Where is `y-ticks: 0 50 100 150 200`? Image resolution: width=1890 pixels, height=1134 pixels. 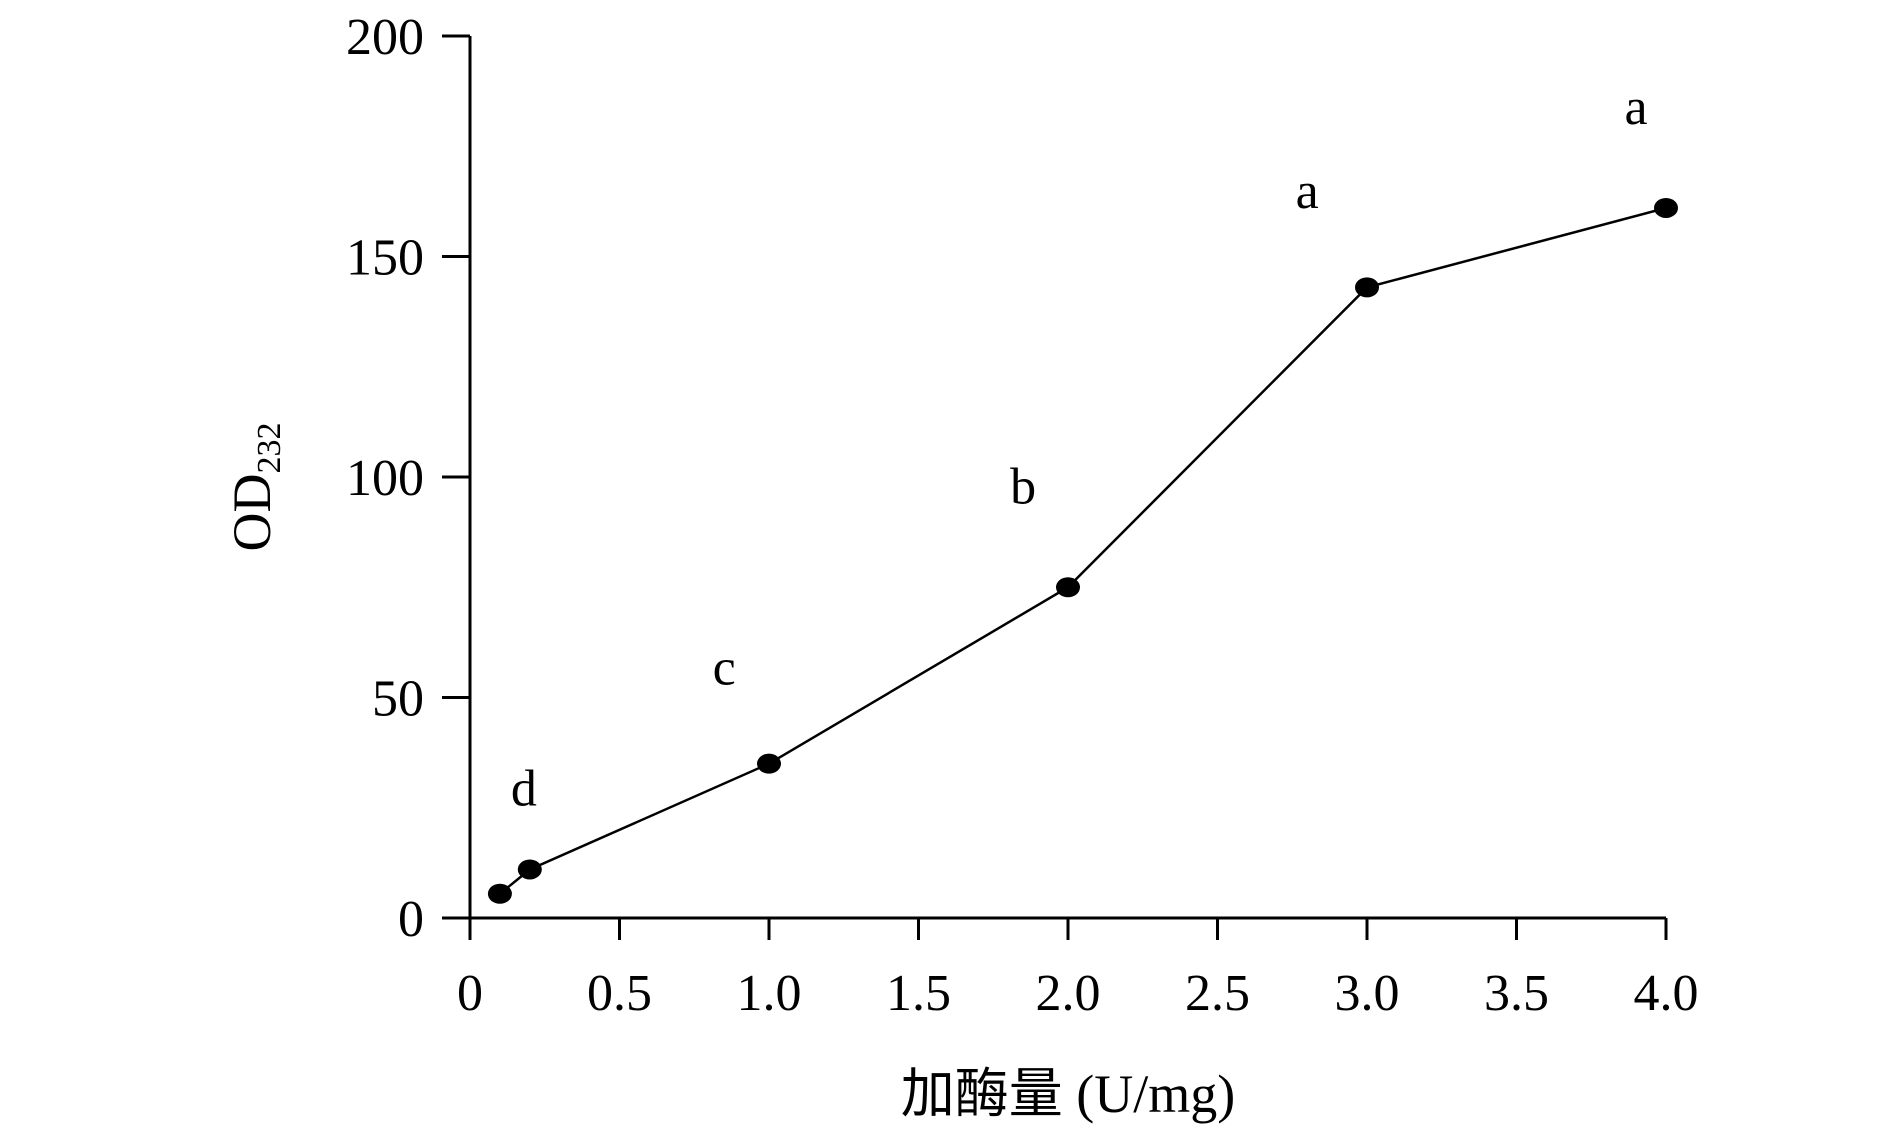 y-ticks: 0 50 100 150 200 is located at coordinates (408, 478).